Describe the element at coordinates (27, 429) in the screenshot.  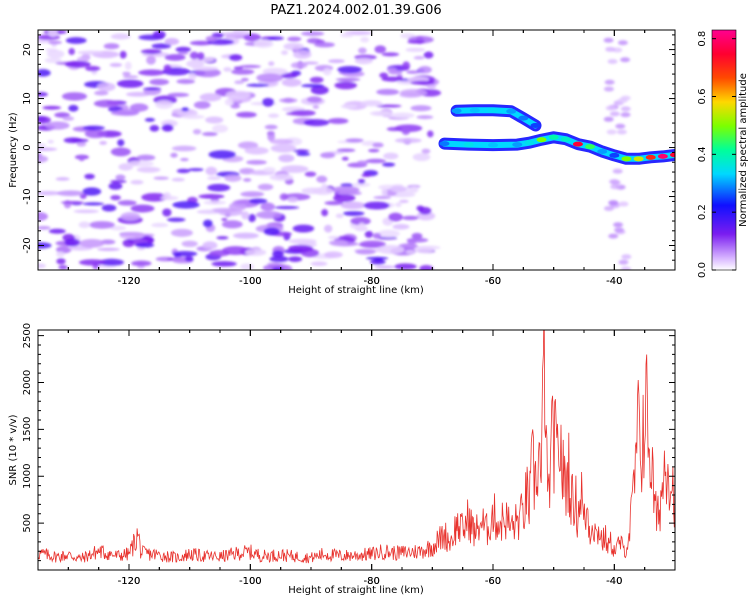
I see `y-tick-label: 1500` at that location.